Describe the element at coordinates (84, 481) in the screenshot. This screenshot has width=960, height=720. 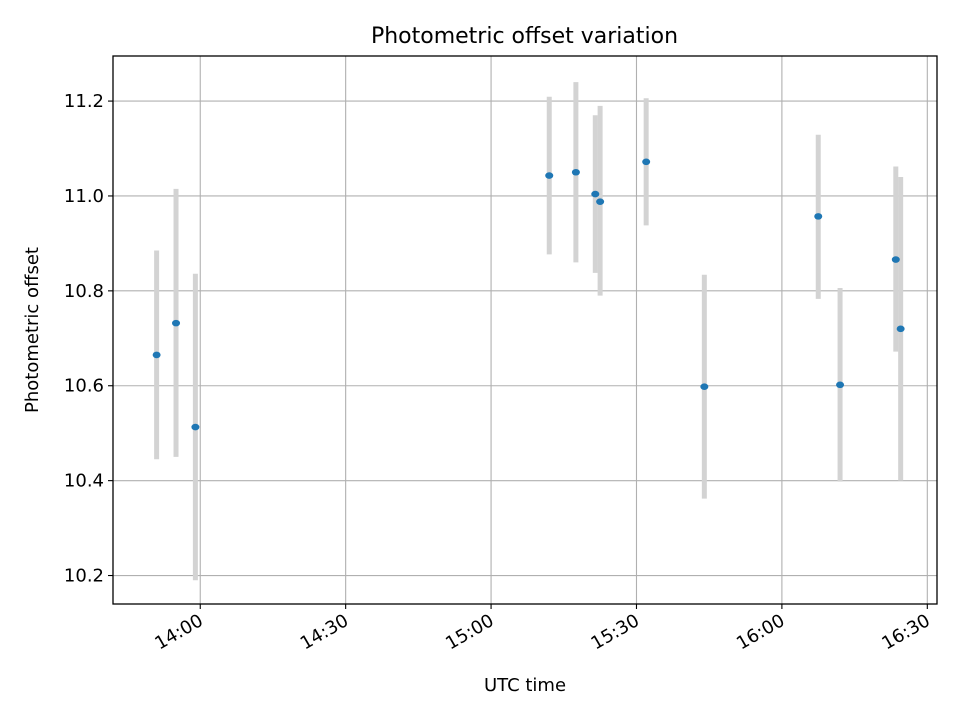
I see `y-tick-label: 10.4` at that location.